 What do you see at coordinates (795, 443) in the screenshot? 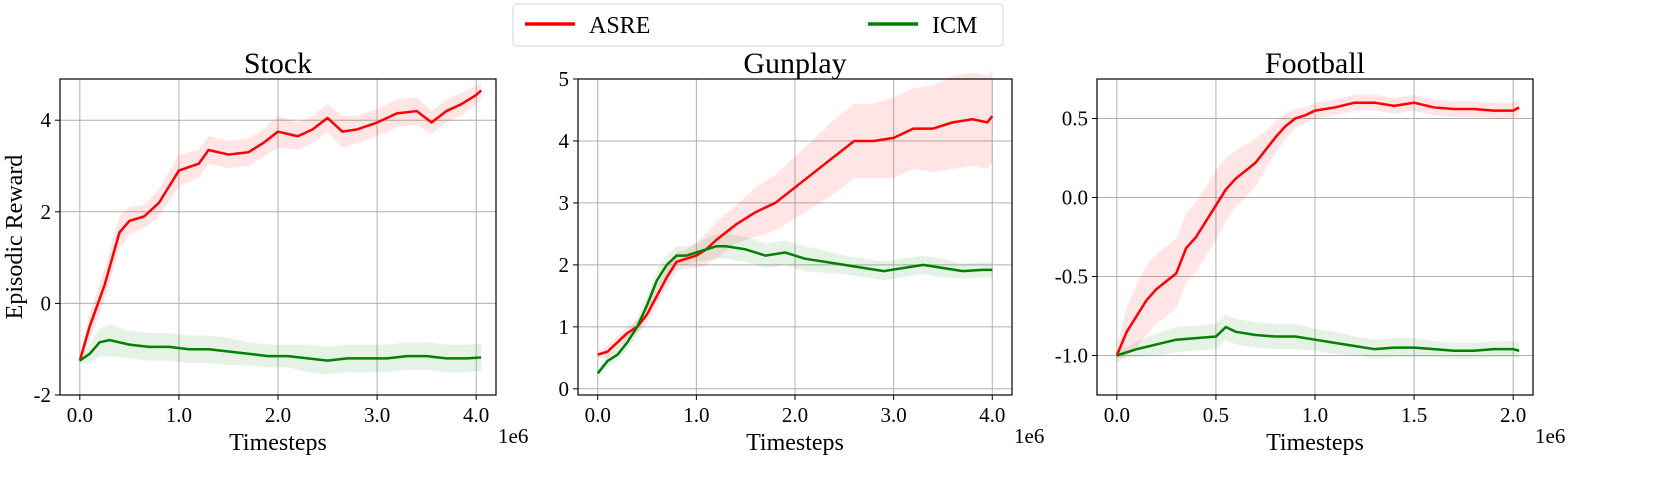
I see `x-axis-label-gunplay: Timesteps` at bounding box center [795, 443].